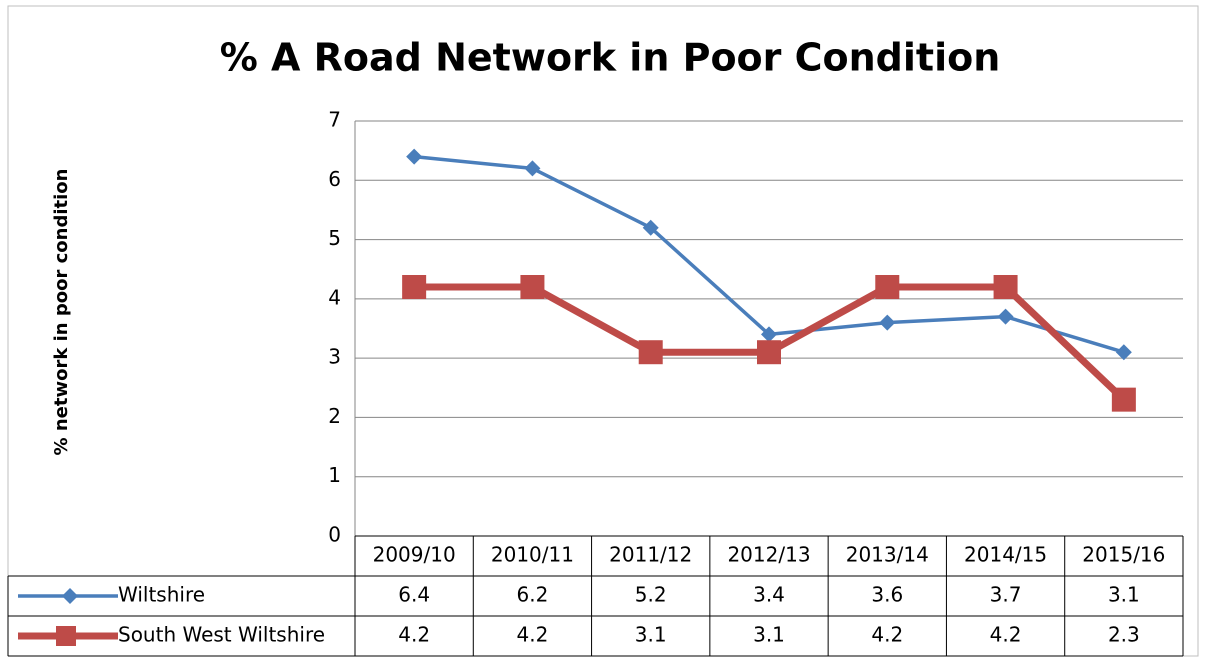 Image resolution: width=1207 pixels, height=664 pixels. I want to click on y-tick-label: 0, so click(334, 535).